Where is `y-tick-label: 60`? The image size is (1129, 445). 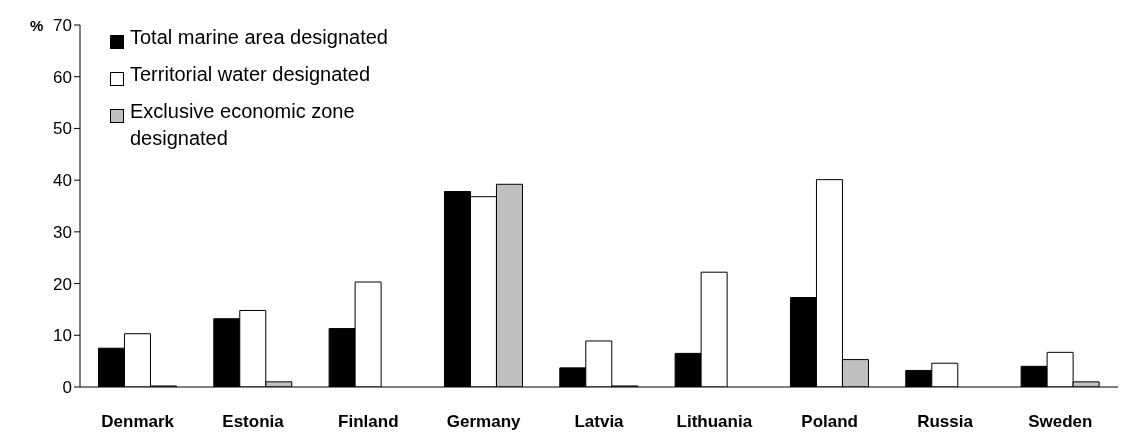
y-tick-label: 60 is located at coordinates (62, 77).